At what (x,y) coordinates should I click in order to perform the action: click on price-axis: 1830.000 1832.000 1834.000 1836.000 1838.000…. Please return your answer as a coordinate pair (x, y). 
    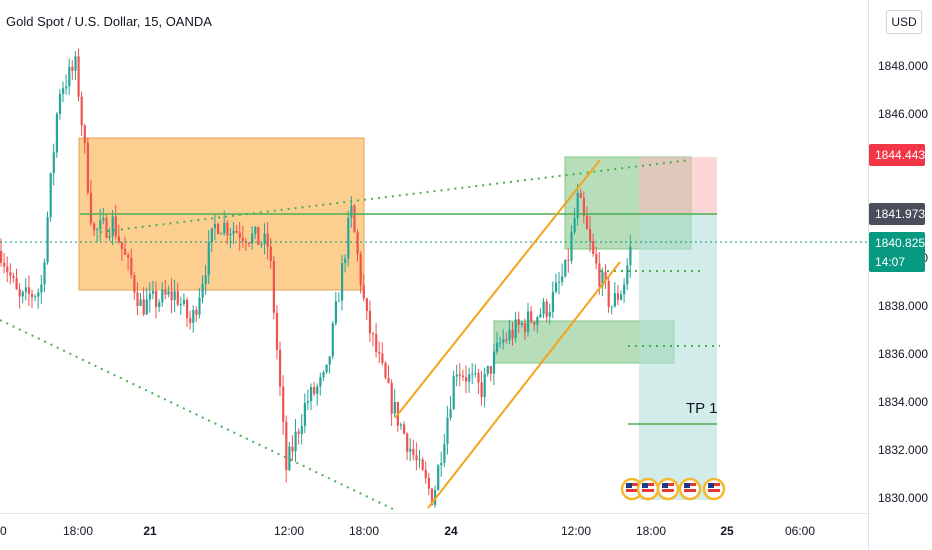
    Looking at the image, I should click on (900, 275).